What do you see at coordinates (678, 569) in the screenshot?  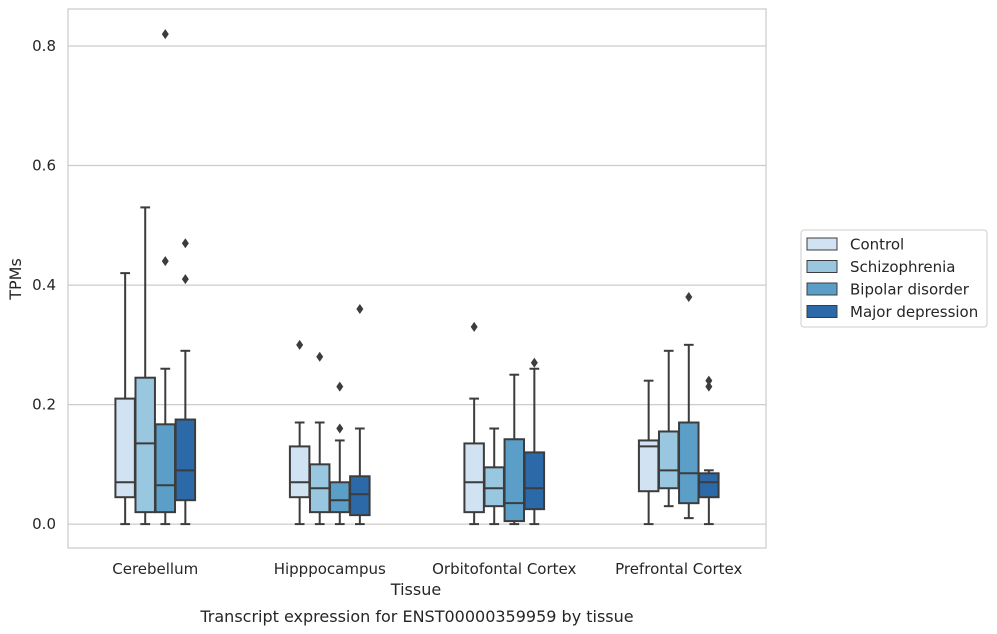 I see `x-tick-label: Prefrontal Cortex` at bounding box center [678, 569].